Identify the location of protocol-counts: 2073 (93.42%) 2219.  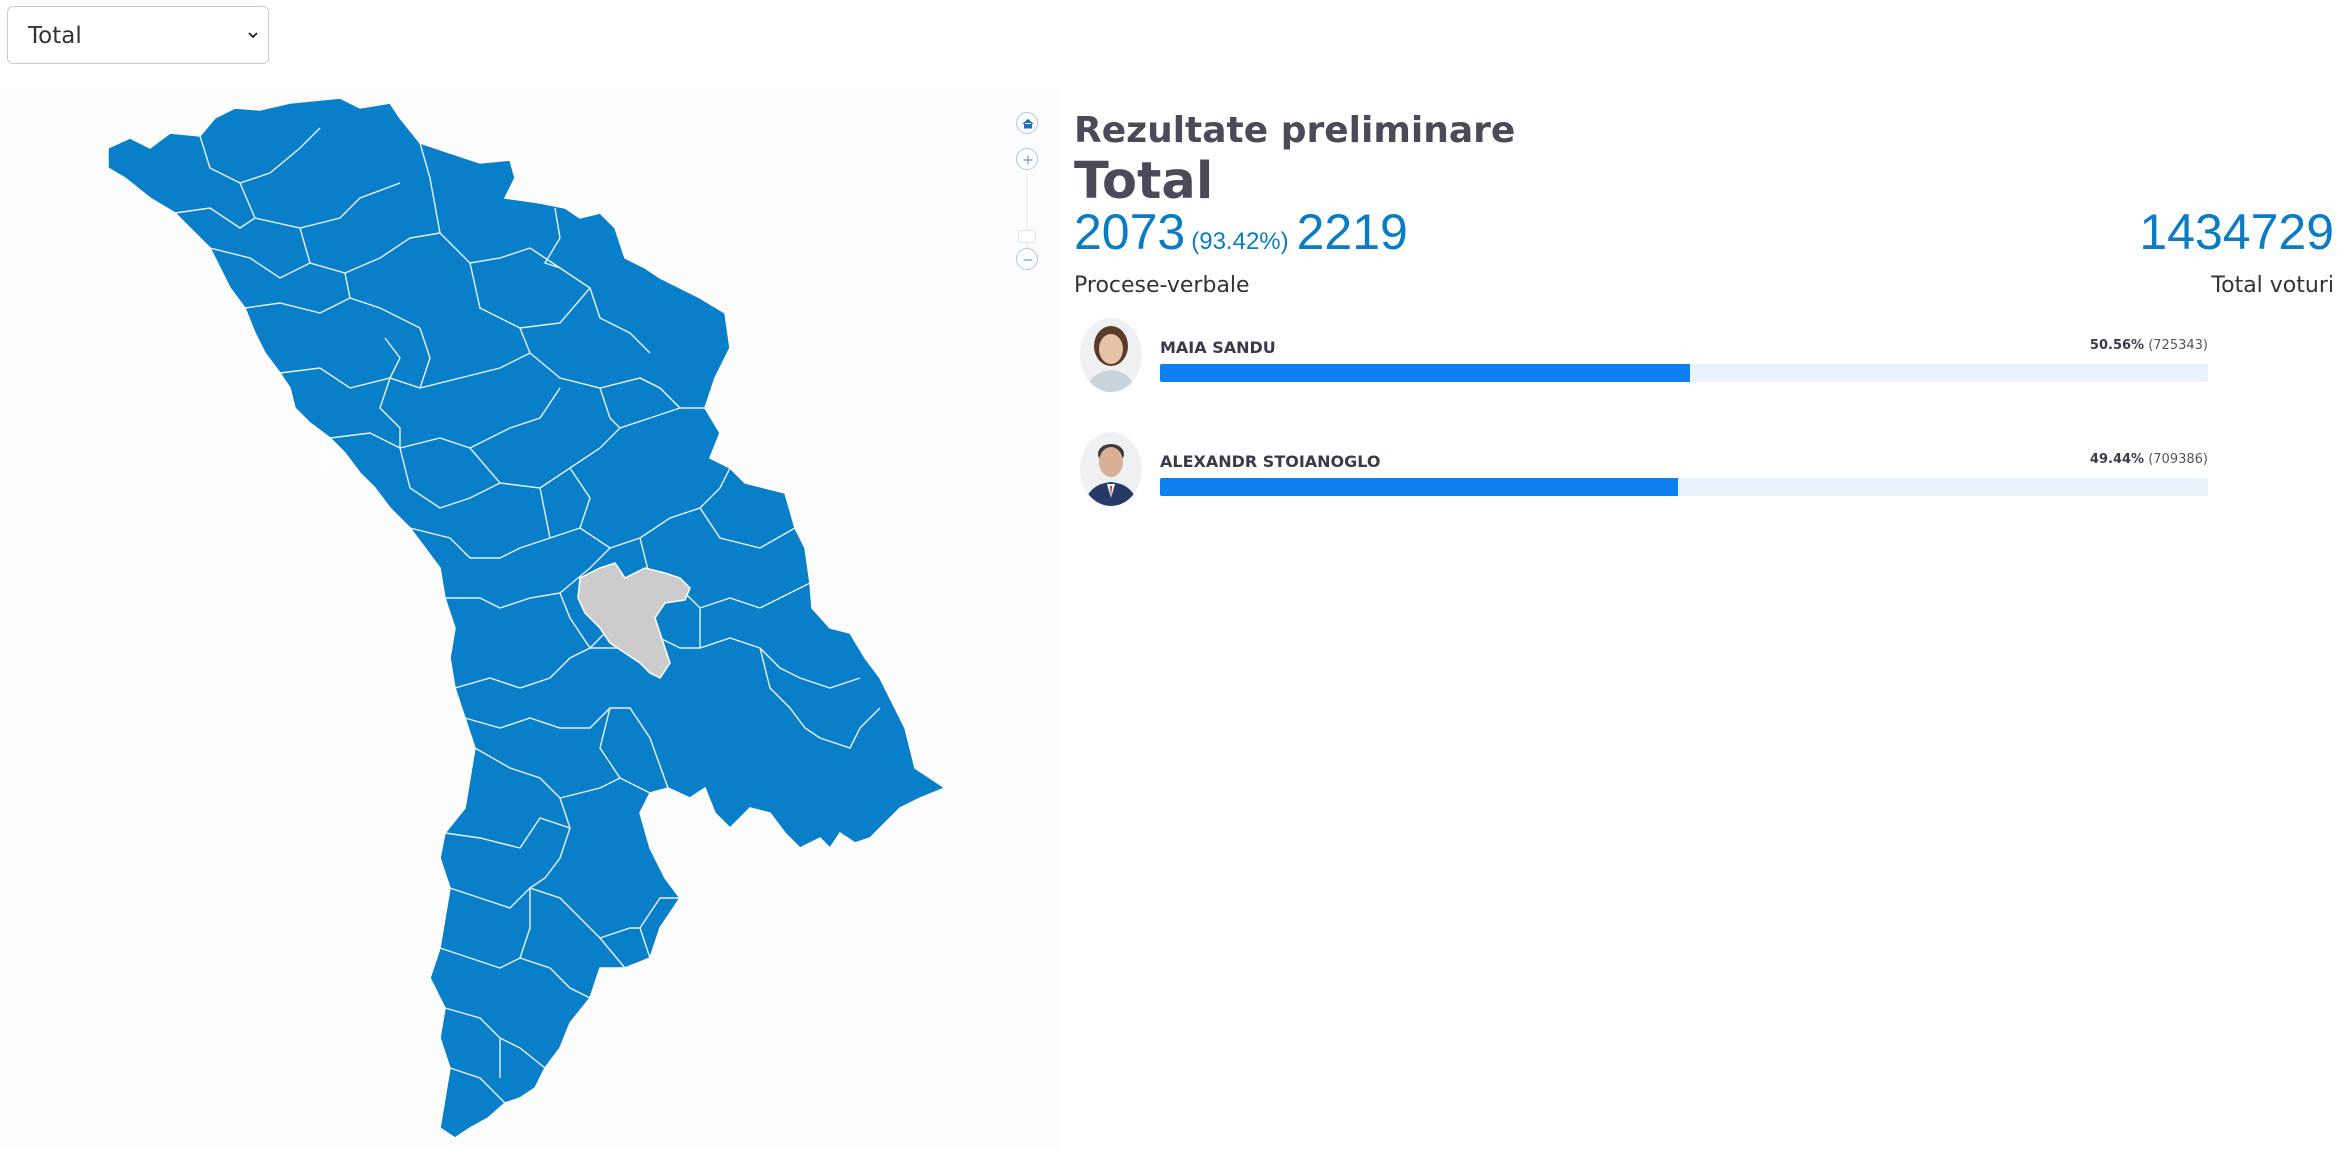
(1241, 232).